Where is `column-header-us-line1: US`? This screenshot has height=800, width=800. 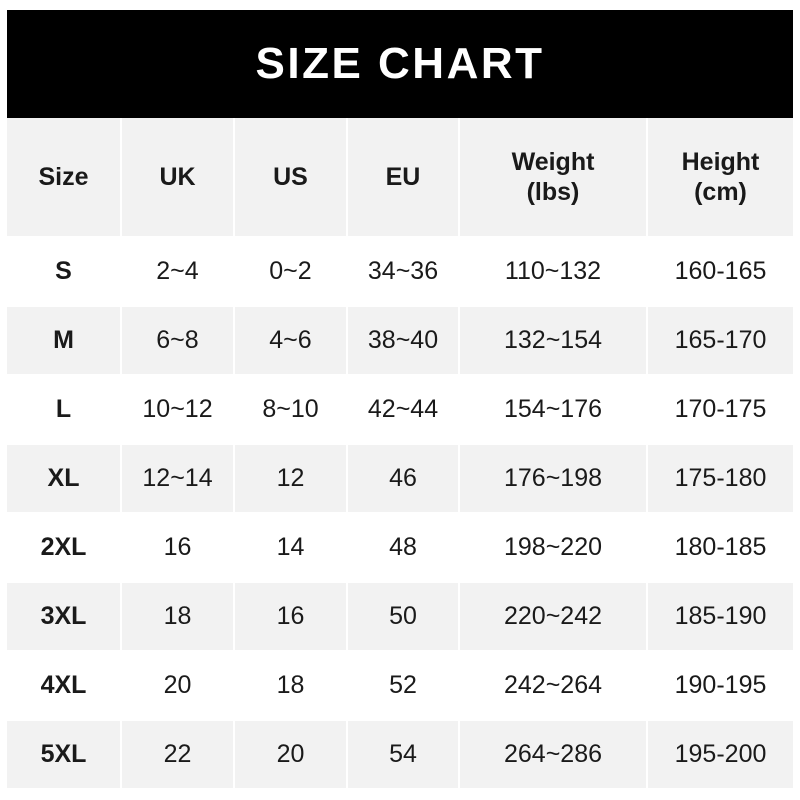
column-header-us-line1: US is located at coordinates (290, 177).